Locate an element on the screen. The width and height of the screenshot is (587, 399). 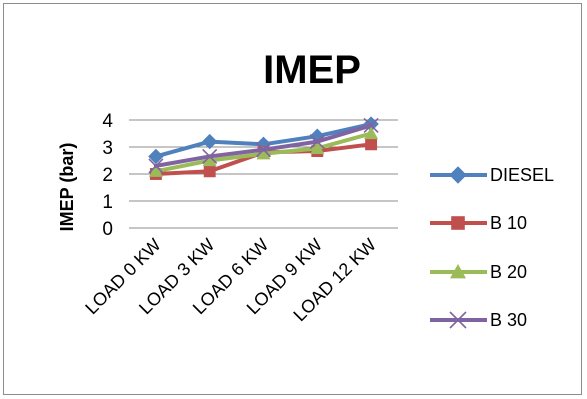
legend-item-b20: B 20 is located at coordinates (478, 272).